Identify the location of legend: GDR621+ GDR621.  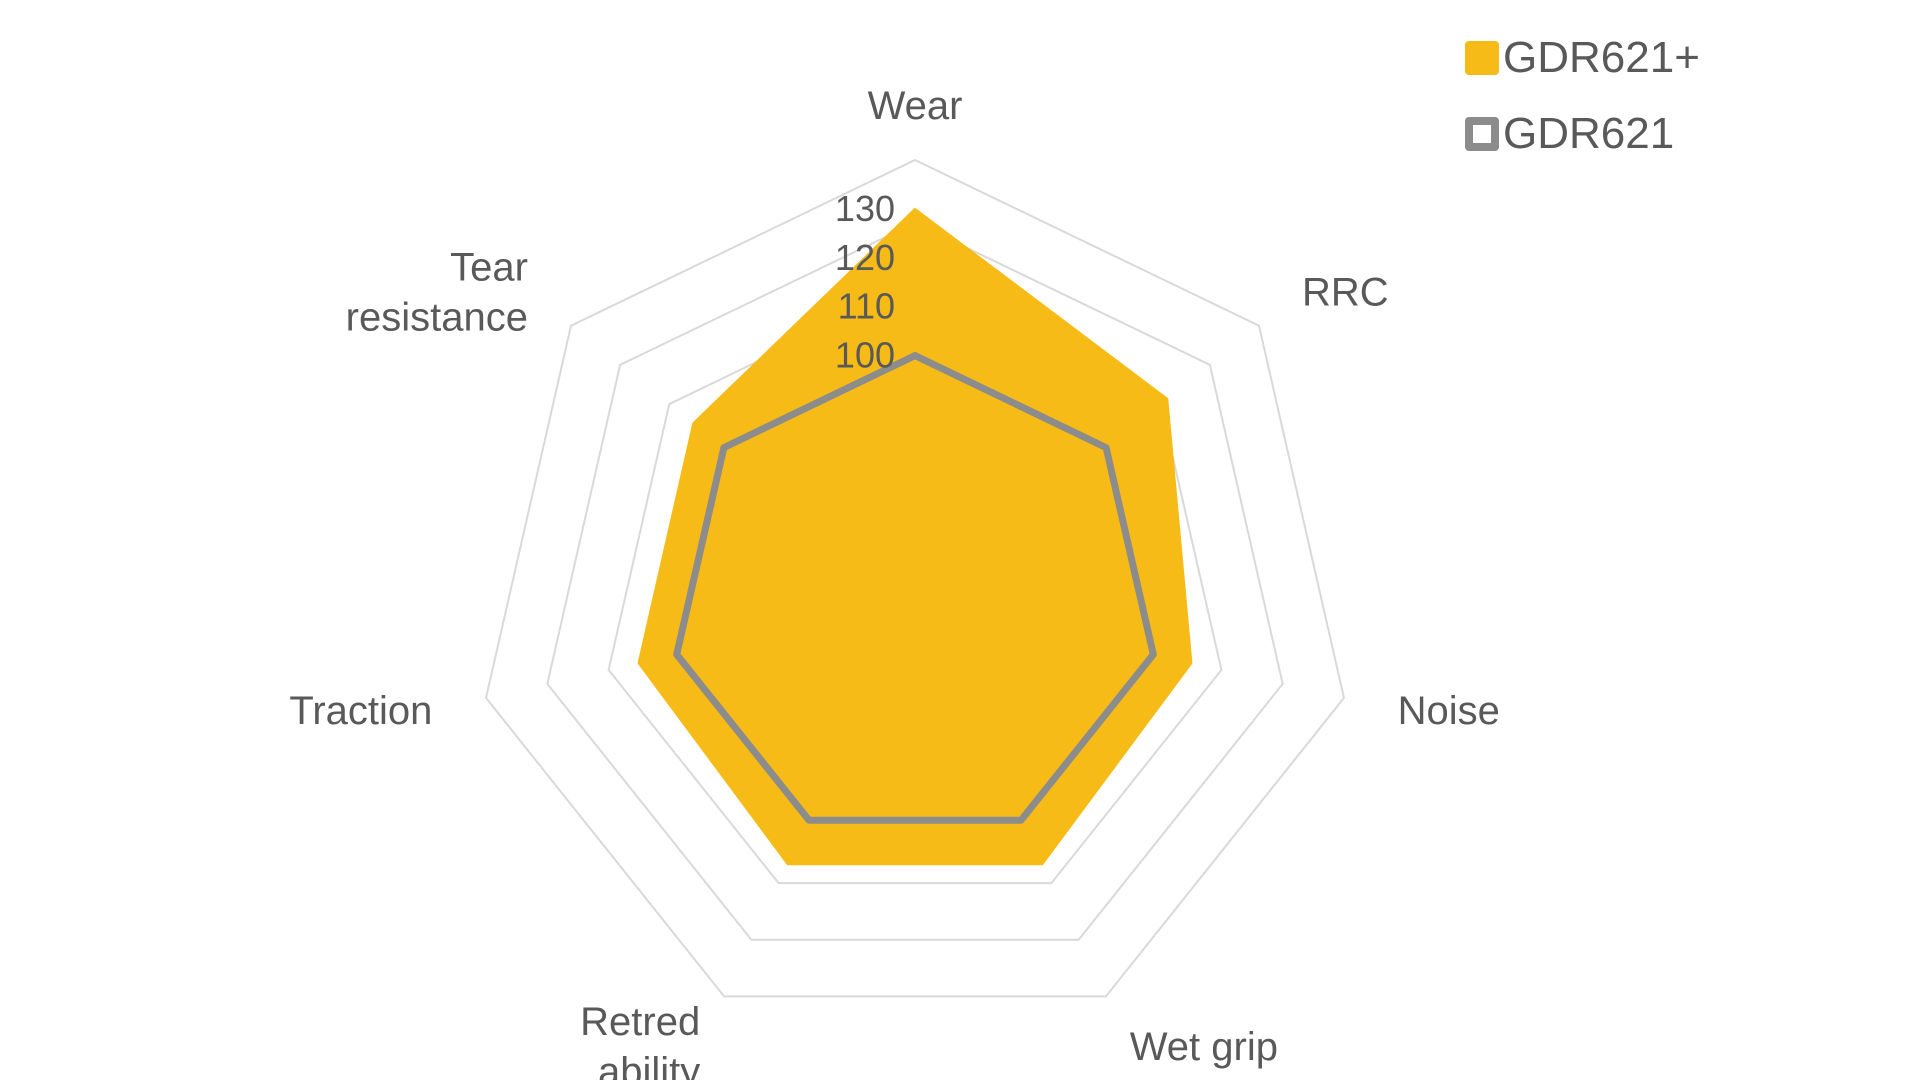
(1582, 96).